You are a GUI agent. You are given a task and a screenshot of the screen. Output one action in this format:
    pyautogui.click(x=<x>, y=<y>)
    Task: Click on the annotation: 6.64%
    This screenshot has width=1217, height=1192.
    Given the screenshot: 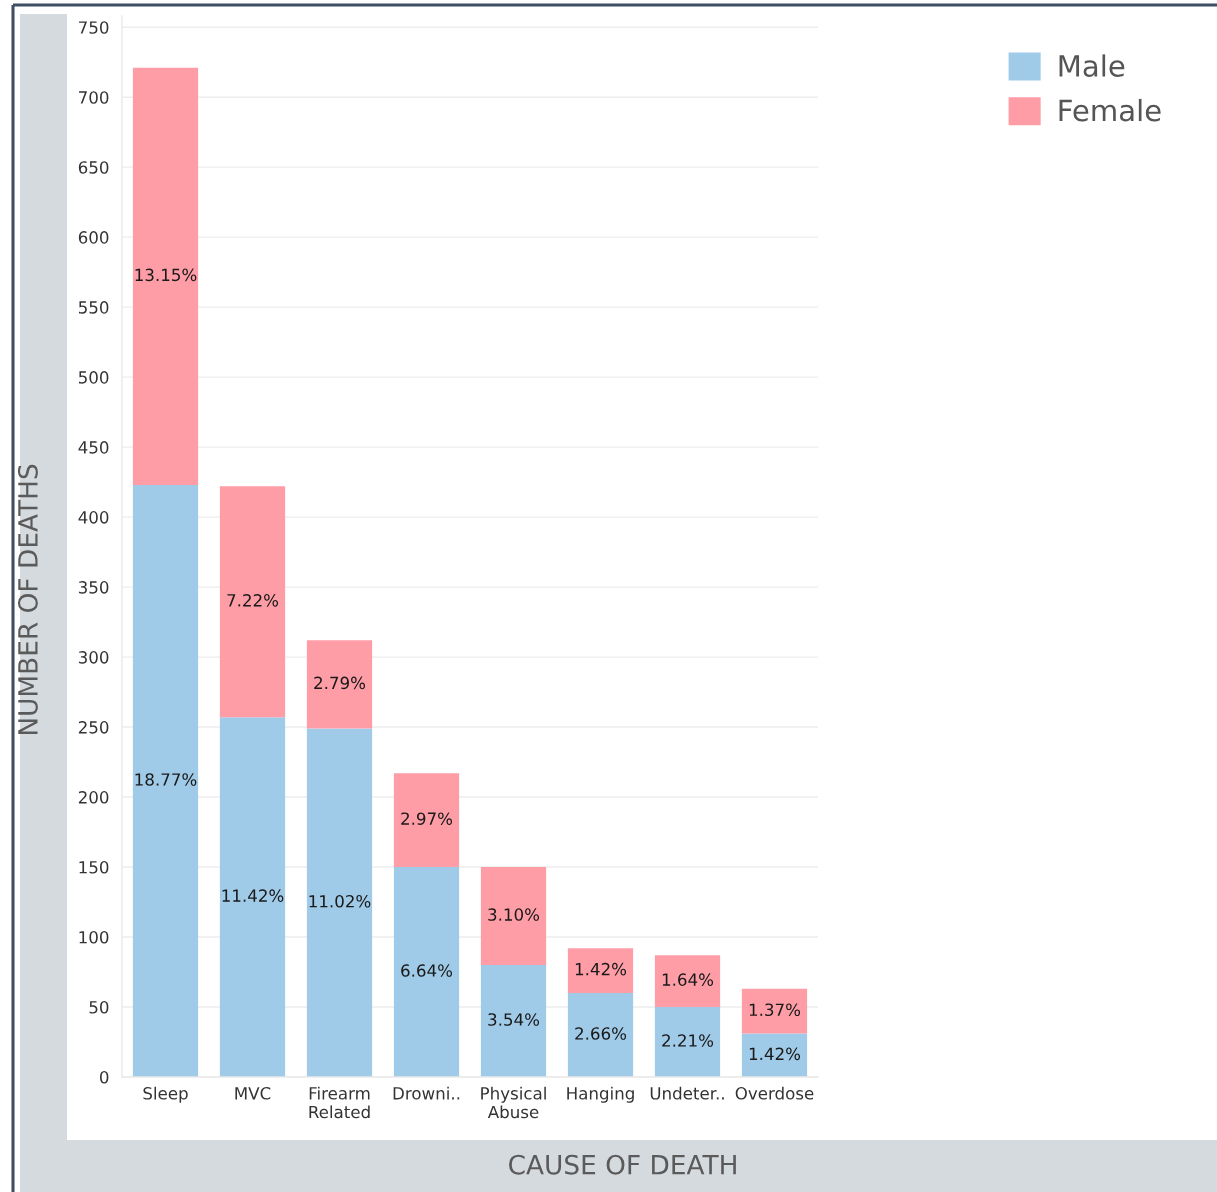 What is the action you would take?
    pyautogui.click(x=427, y=970)
    